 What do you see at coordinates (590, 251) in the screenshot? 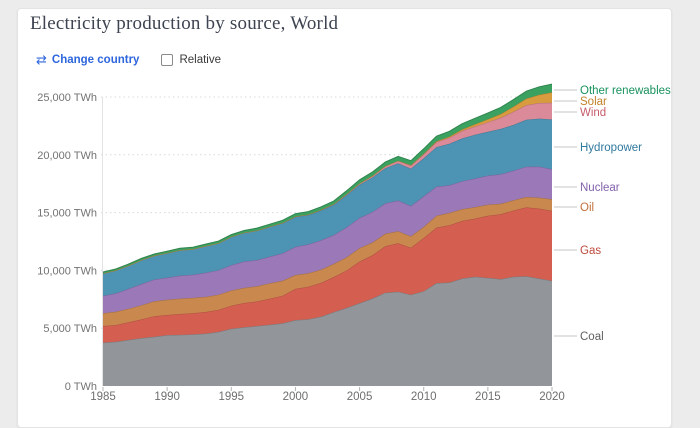
I see `legend-item-gas: Gas` at bounding box center [590, 251].